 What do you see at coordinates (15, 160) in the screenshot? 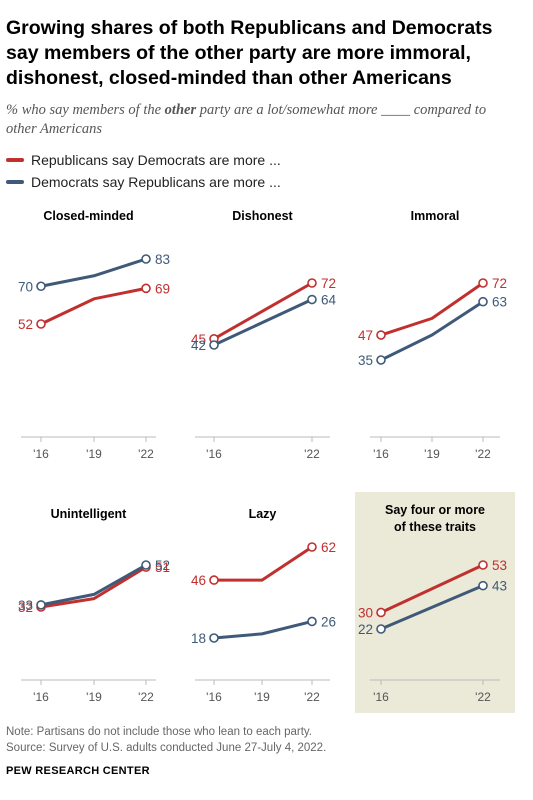
I see `legend-swatch-republicans` at bounding box center [15, 160].